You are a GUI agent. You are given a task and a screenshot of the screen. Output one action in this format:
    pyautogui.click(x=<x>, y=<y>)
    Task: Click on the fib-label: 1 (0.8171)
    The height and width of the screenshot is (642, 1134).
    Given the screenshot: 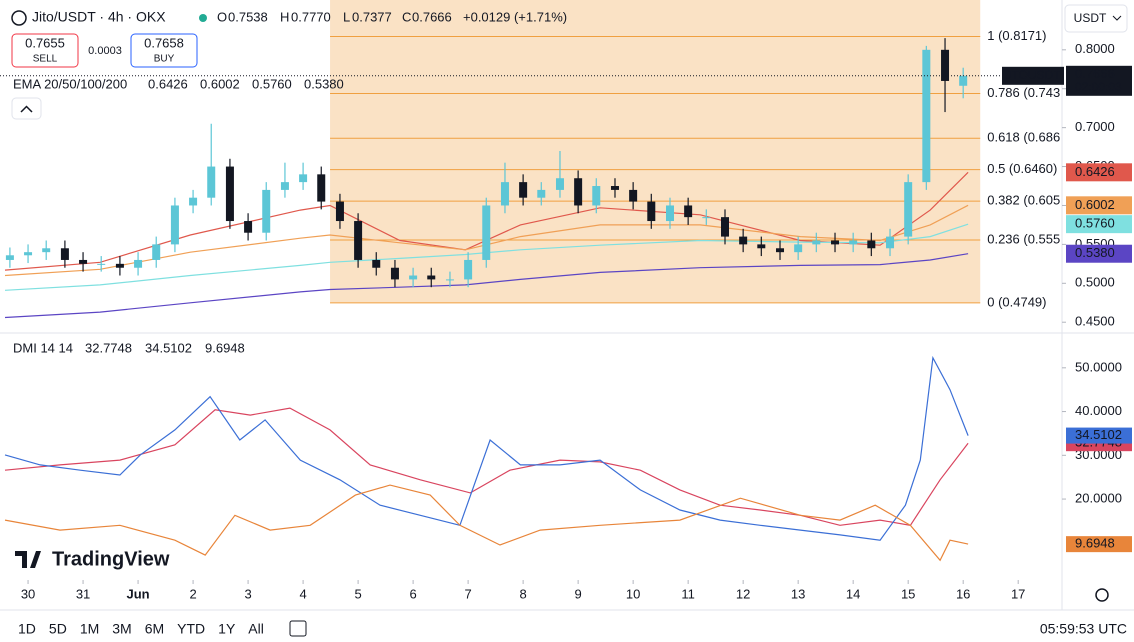 What is the action you would take?
    pyautogui.click(x=1016, y=35)
    